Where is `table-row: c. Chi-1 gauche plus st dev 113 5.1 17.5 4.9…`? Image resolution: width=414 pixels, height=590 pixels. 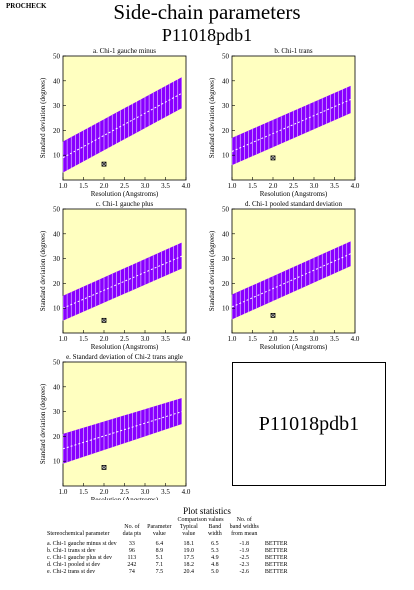 table-row: c. Chi-1 gauche plus st dev 113 5.1 17.5 4.9… is located at coordinates (167, 558).